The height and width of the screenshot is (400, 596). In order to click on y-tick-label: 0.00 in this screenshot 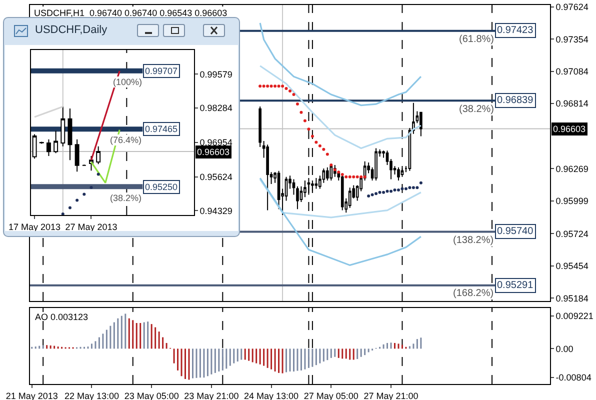, I will do `click(565, 349)`.